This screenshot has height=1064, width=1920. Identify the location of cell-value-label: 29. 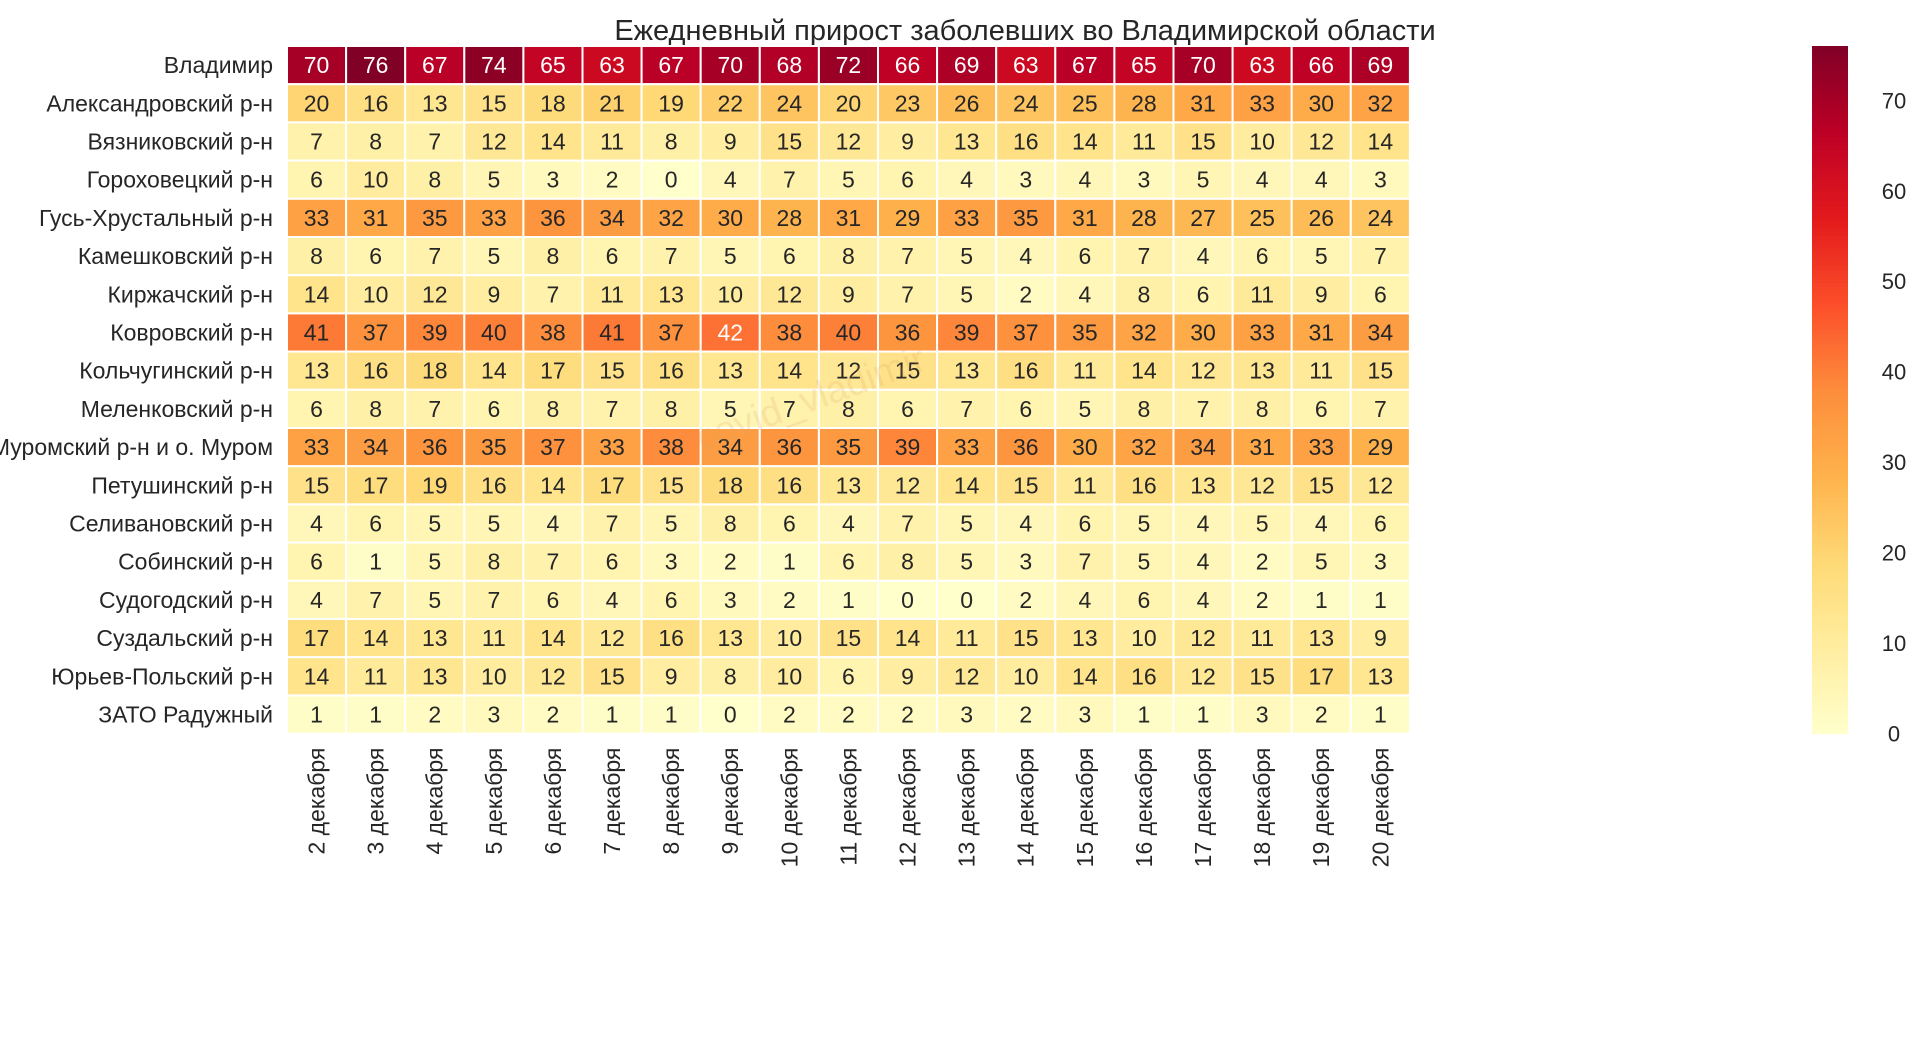
(908, 218).